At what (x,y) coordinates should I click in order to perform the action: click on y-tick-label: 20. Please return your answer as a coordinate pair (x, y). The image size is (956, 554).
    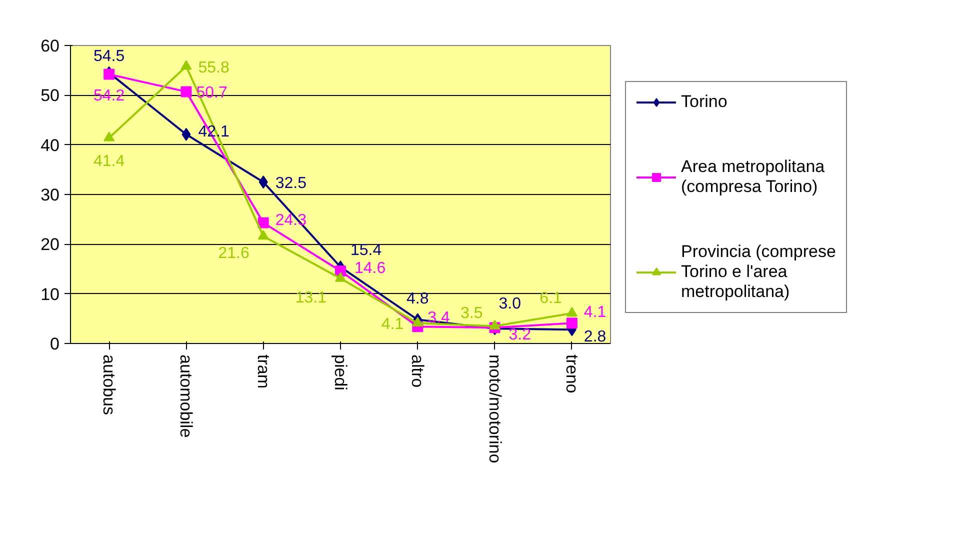
    Looking at the image, I should click on (50, 244).